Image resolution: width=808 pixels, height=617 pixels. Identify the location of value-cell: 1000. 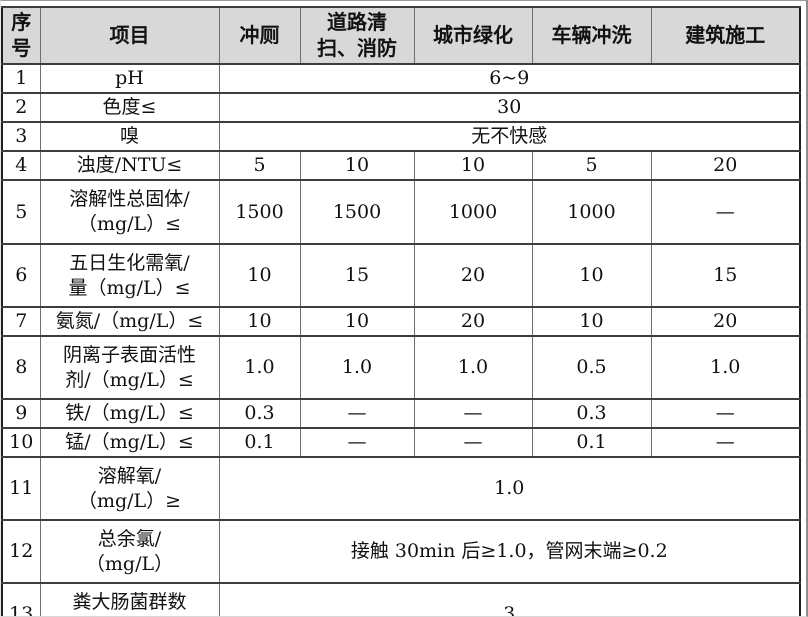
(473, 212).